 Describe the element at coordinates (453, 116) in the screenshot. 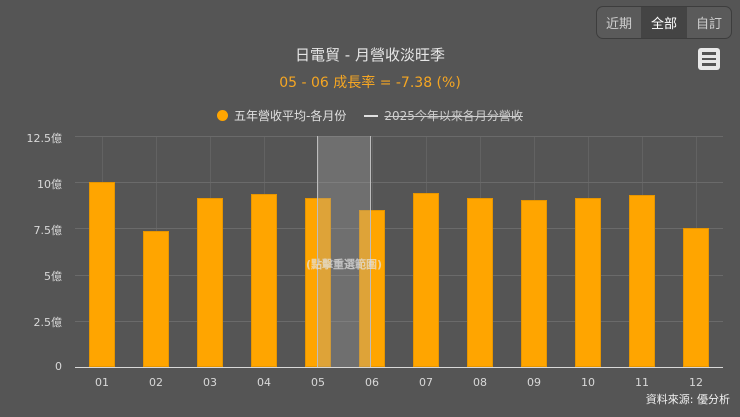

I see `legend-label: 2025今年以來各月分營收` at that location.